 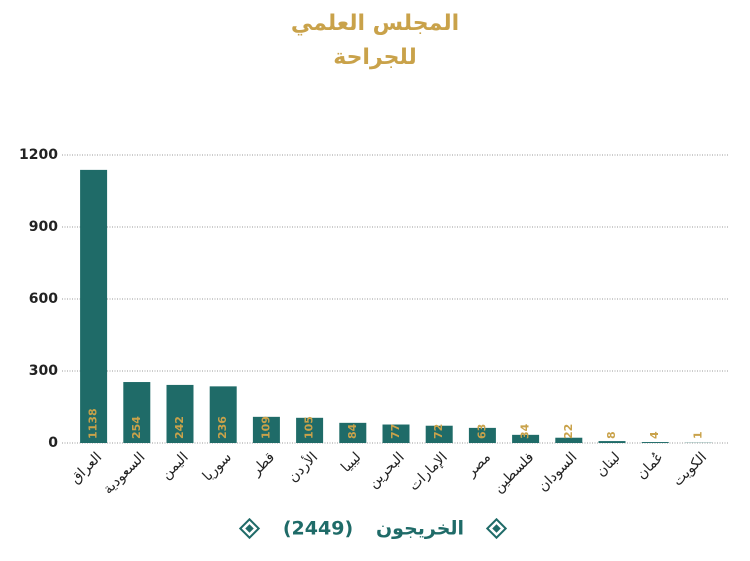 I want to click on value-label: 72, so click(x=438, y=431).